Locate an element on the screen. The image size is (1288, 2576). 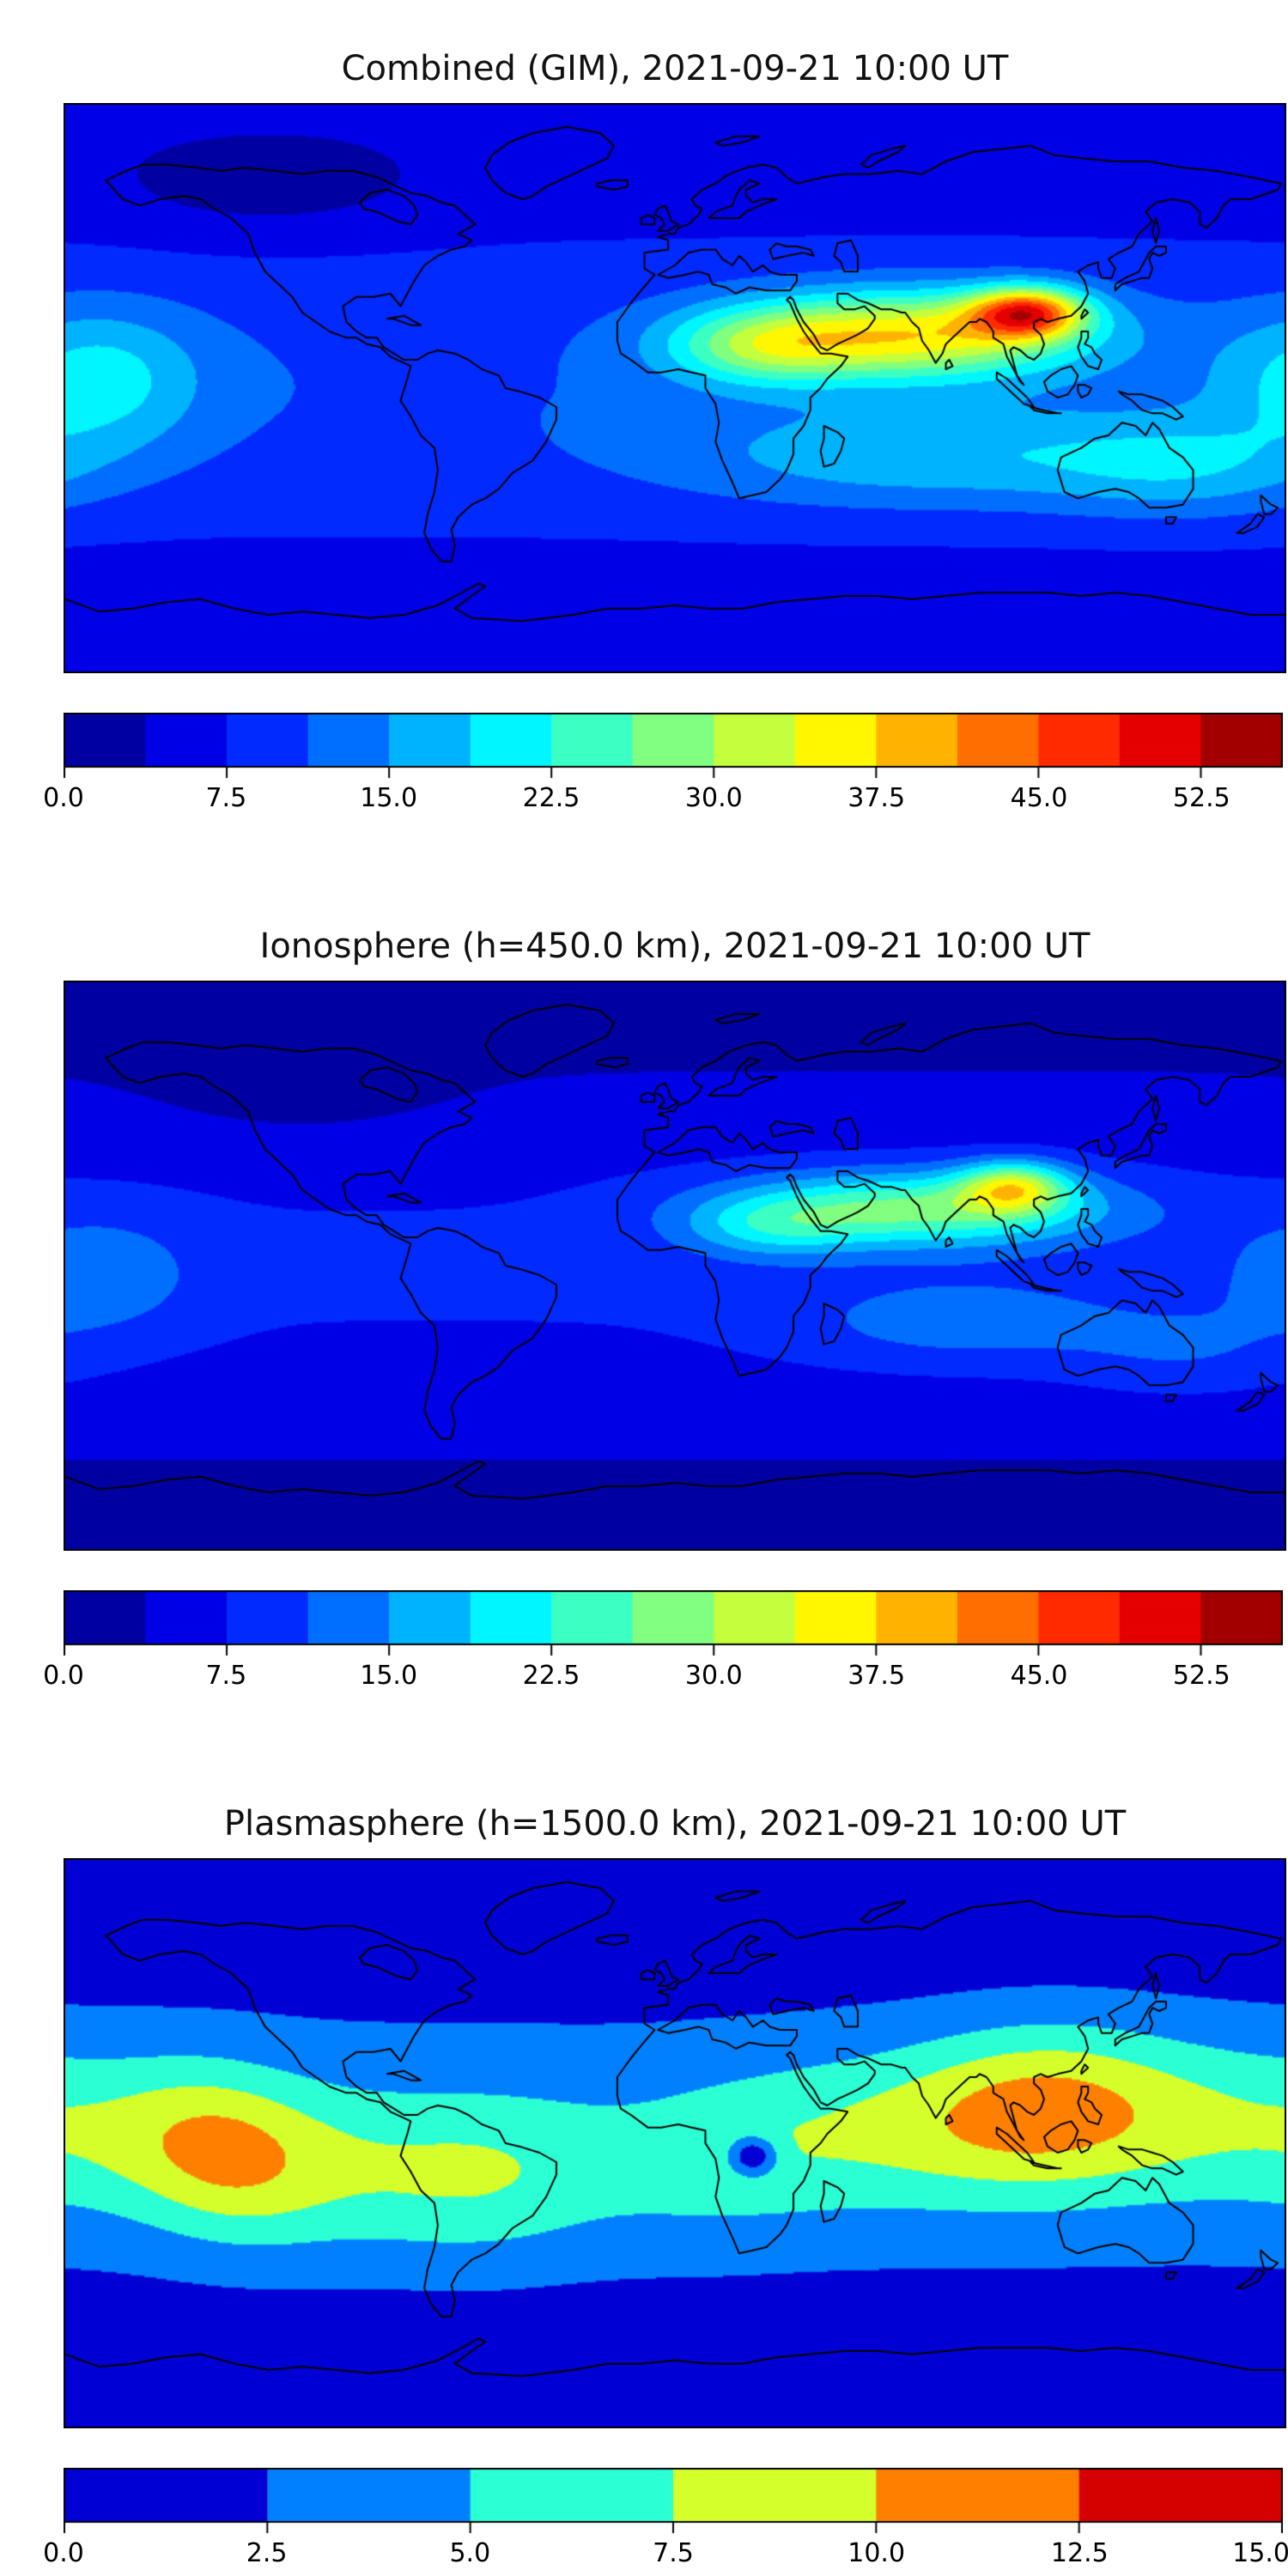
panel-title-combined: Combined (GIM), 2021-09-21 10:00 UT is located at coordinates (675, 69).